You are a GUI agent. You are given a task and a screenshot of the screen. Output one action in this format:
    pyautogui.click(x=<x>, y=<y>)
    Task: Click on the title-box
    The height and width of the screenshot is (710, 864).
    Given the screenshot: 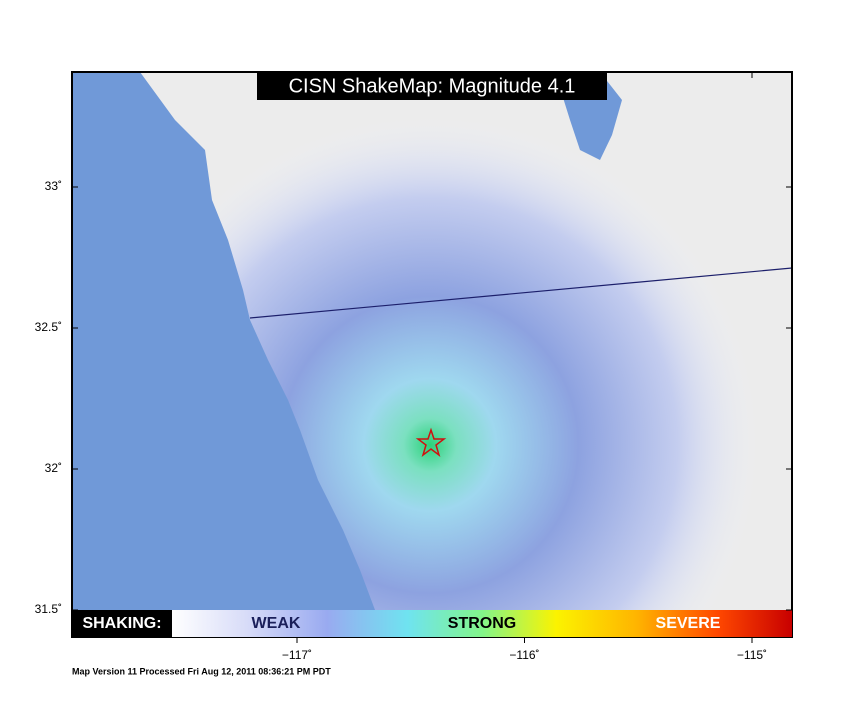 What is the action you would take?
    pyautogui.click(x=432, y=86)
    